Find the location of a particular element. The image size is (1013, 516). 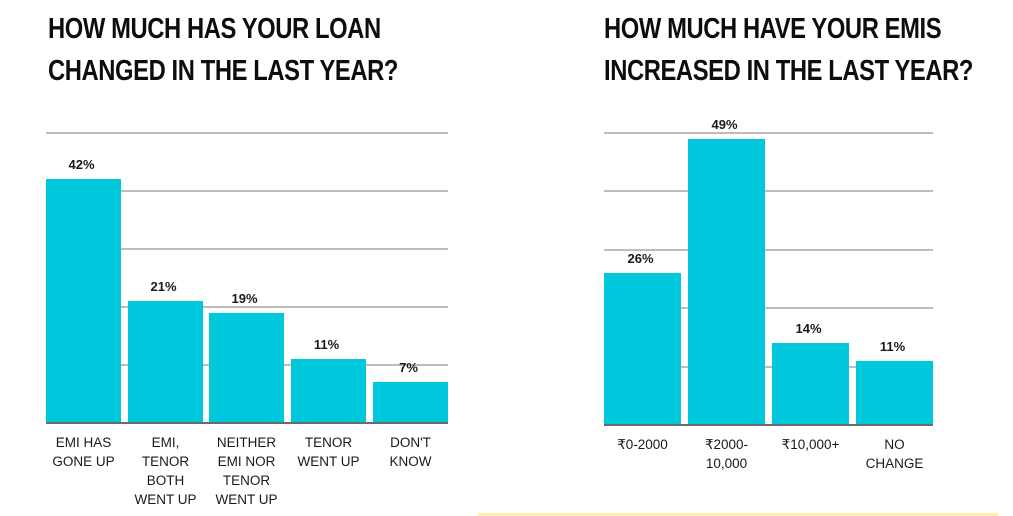

left-title-line-1: HOW MUCH HAS YOUR LOAN is located at coordinates (214, 29).